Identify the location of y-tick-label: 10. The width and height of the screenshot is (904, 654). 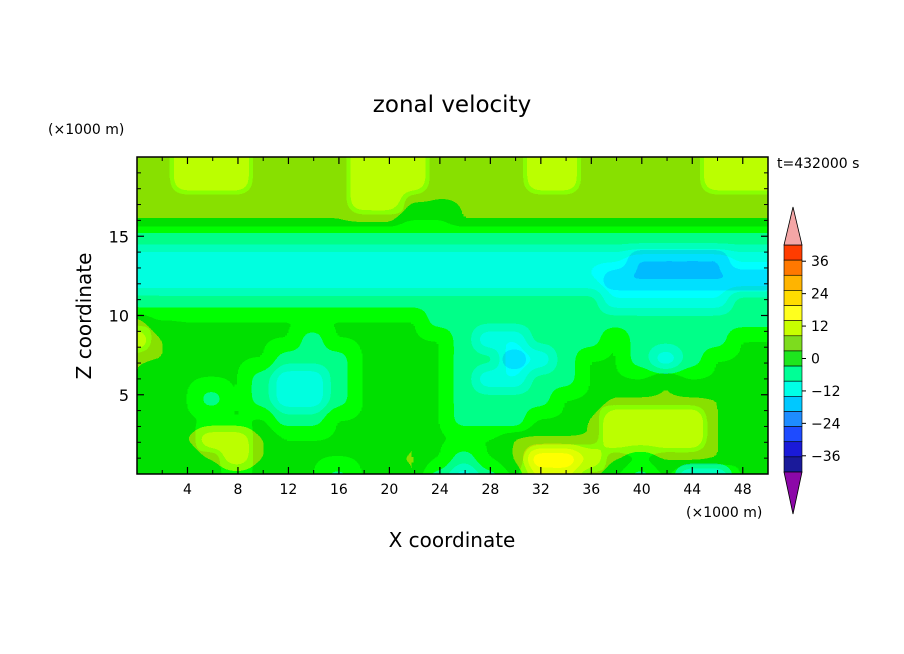
(119, 316).